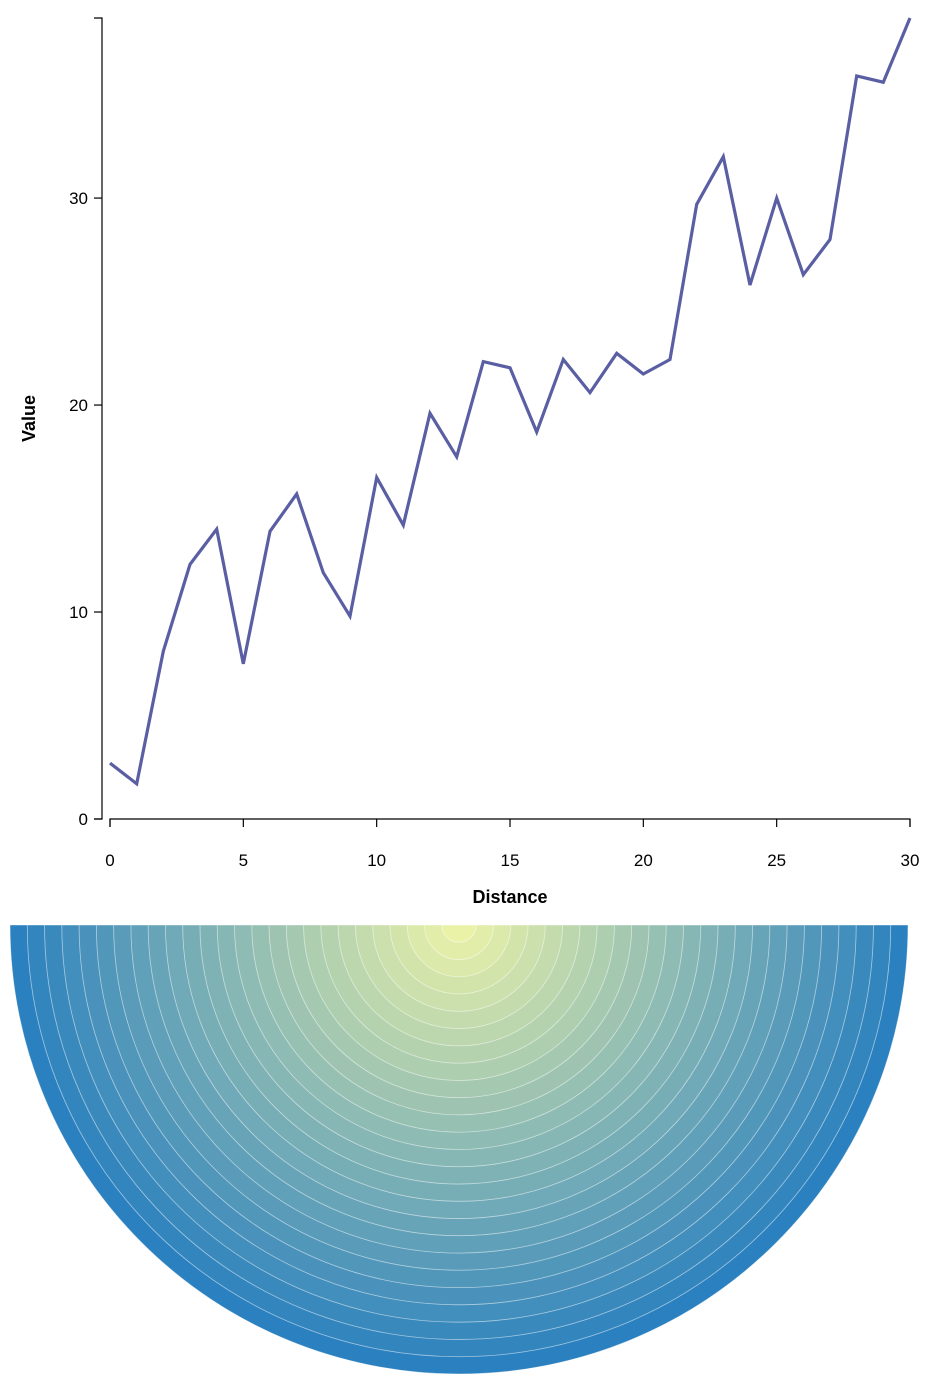  Describe the element at coordinates (78, 198) in the screenshot. I see `y-tick-label: 30` at that location.